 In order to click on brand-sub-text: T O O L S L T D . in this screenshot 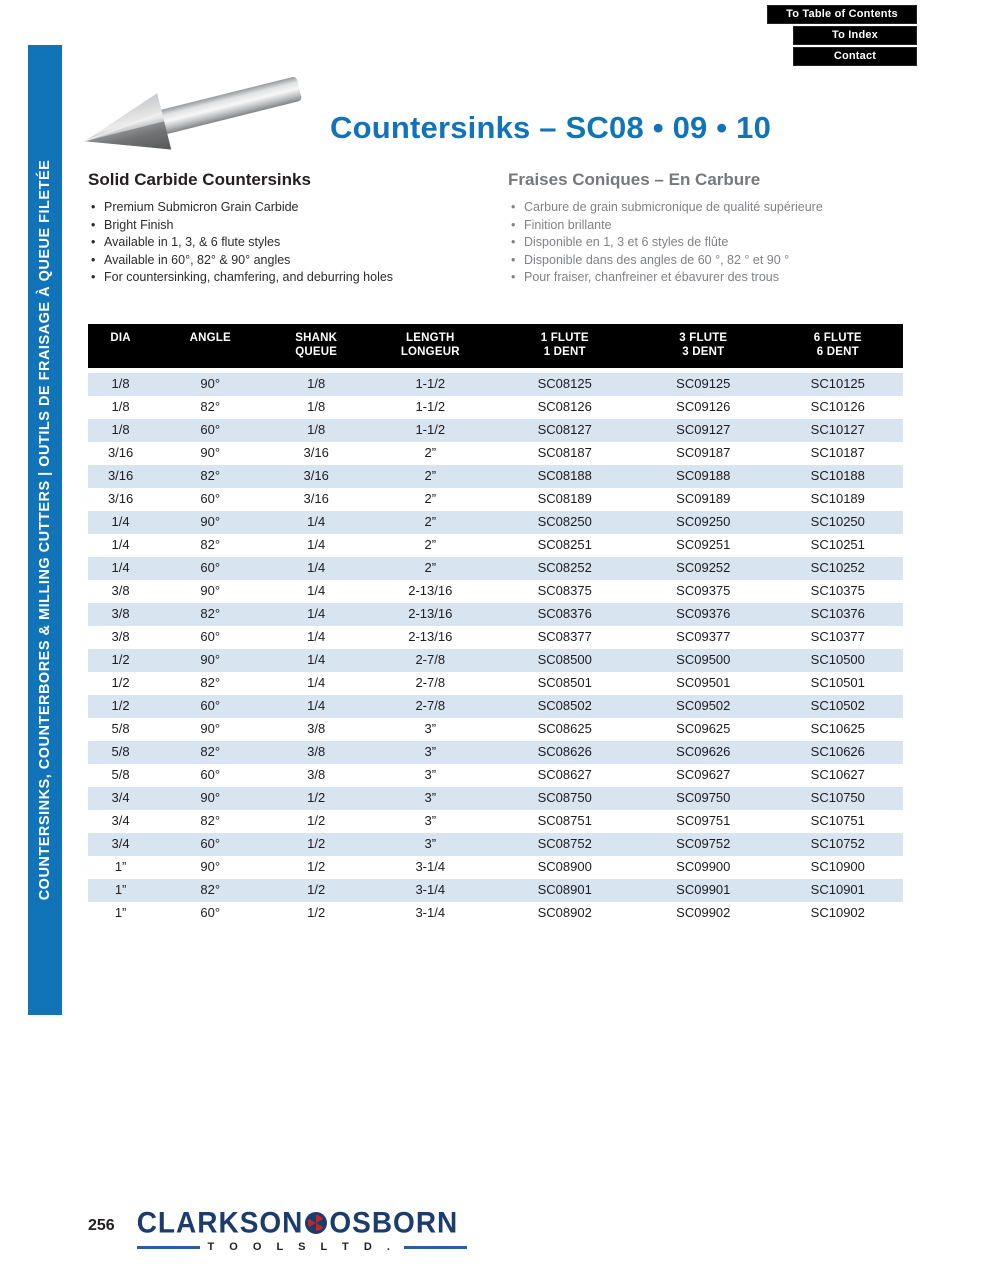, I will do `click(301, 1247)`.